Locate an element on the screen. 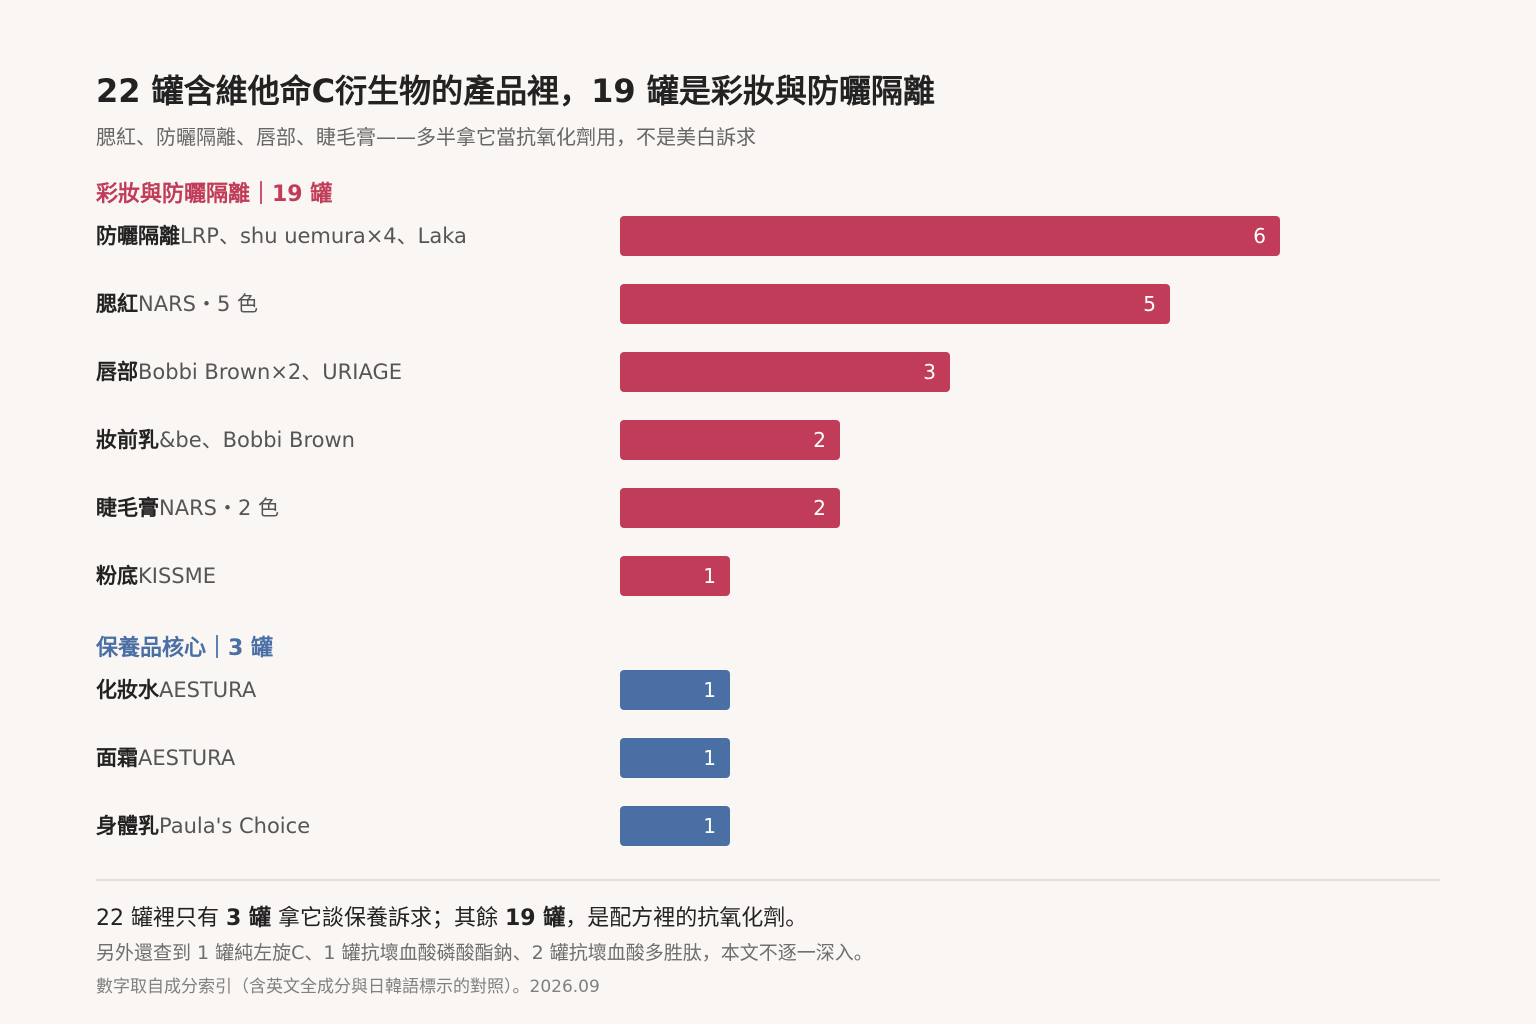 This screenshot has height=1024, width=1536. chart-subtitle: 腮紅、防曬隔離、唇部、睫毛膏——多半拿它當抗氧化劑用，不是美白訴求 is located at coordinates (426, 137).